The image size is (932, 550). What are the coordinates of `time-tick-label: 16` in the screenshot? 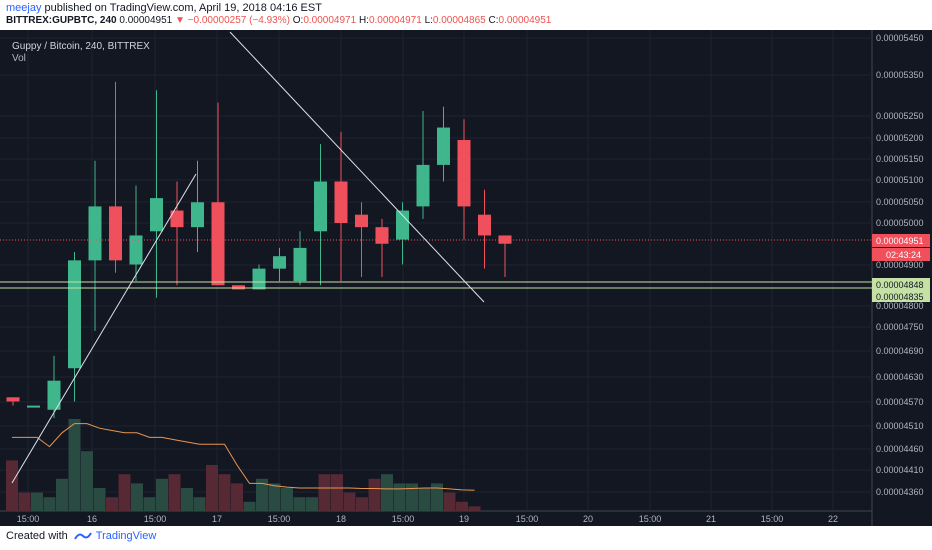 It's located at (92, 519).